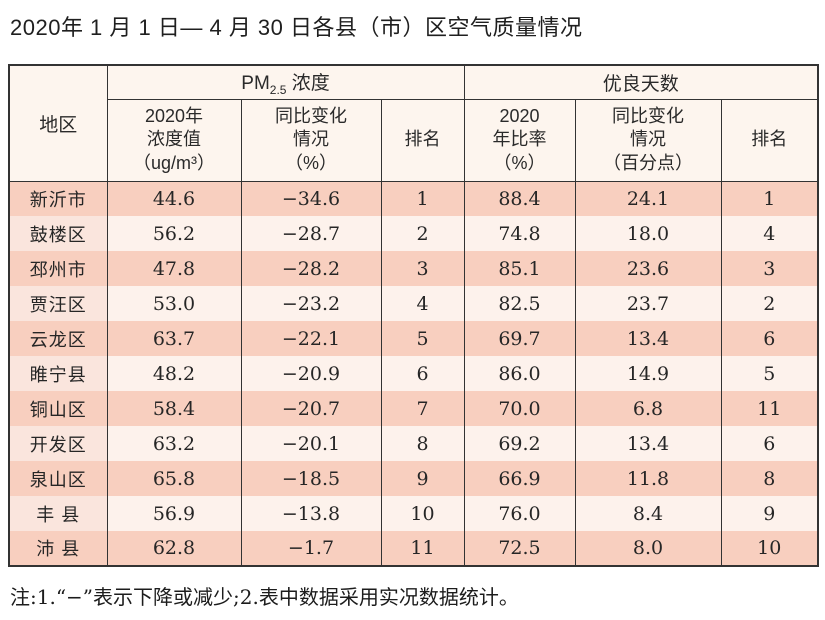  I want to click on value-cell: −20.1, so click(311, 443).